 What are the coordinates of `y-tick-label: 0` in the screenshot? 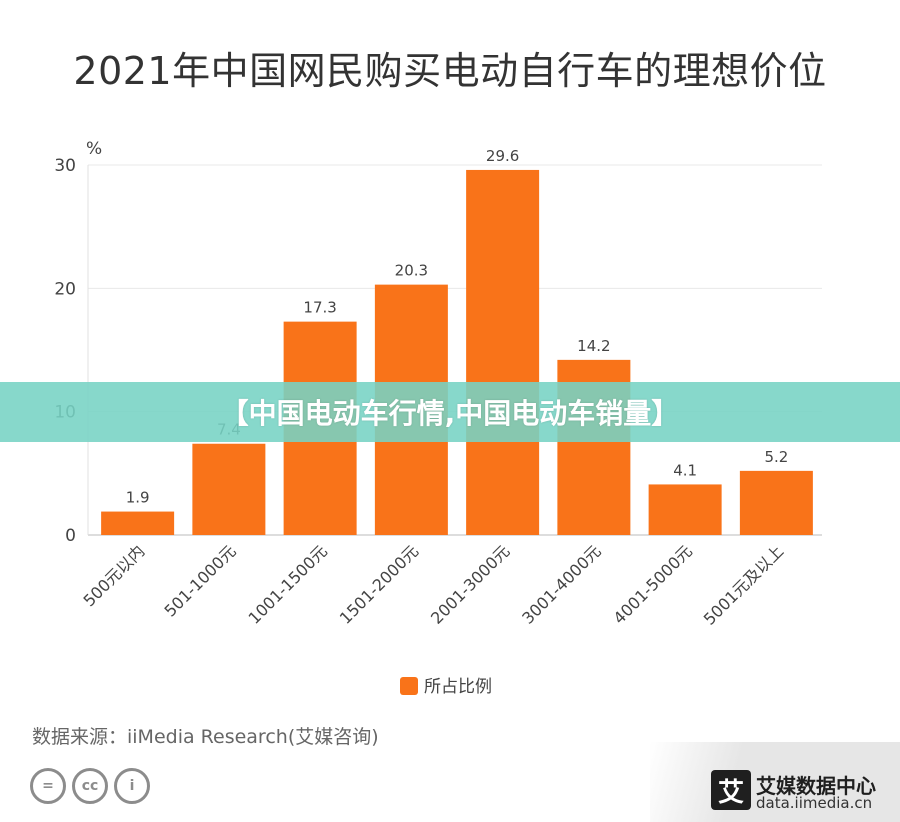 It's located at (70, 536).